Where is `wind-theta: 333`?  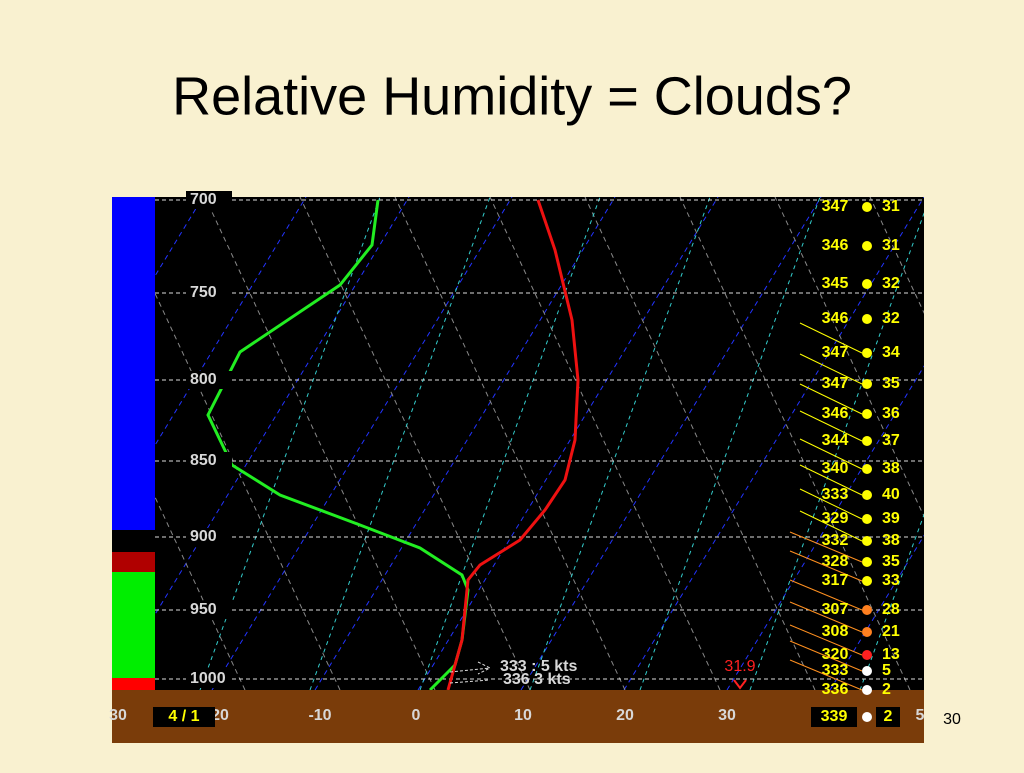
wind-theta: 333 is located at coordinates (835, 494).